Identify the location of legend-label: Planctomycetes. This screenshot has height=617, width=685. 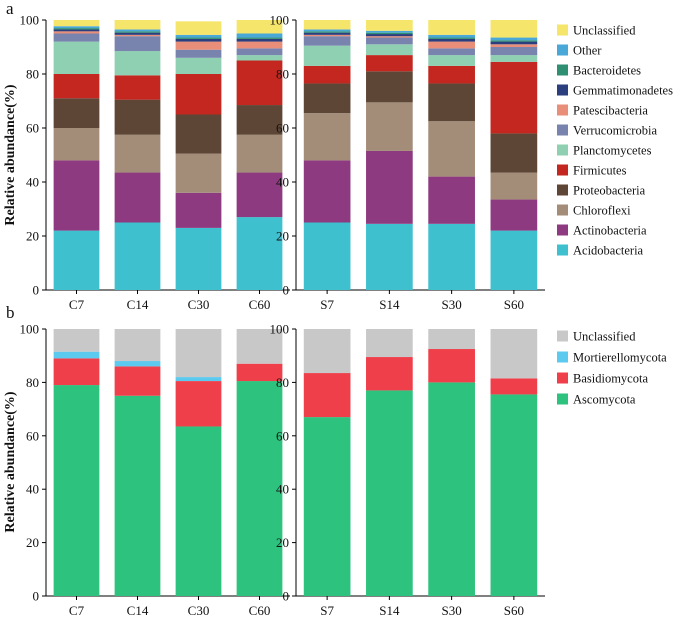
(612, 151).